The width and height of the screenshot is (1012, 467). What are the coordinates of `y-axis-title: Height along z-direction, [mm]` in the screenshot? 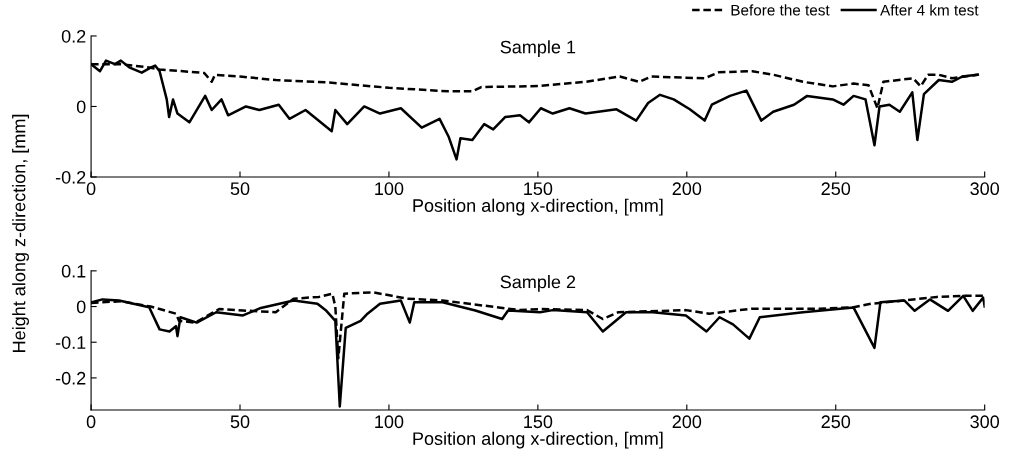 It's located at (20, 233).